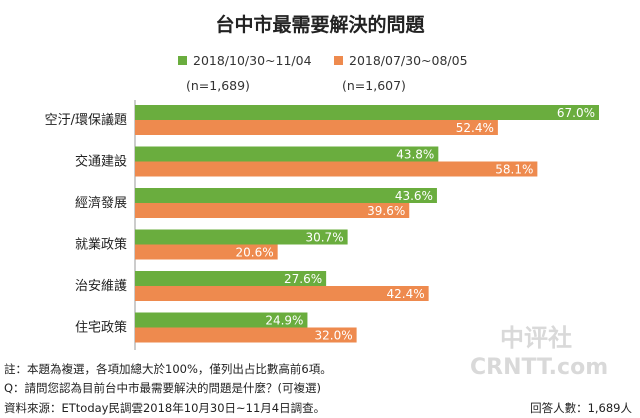 This screenshot has height=418, width=640. I want to click on data-label-series1: 30.7%, so click(324, 238).